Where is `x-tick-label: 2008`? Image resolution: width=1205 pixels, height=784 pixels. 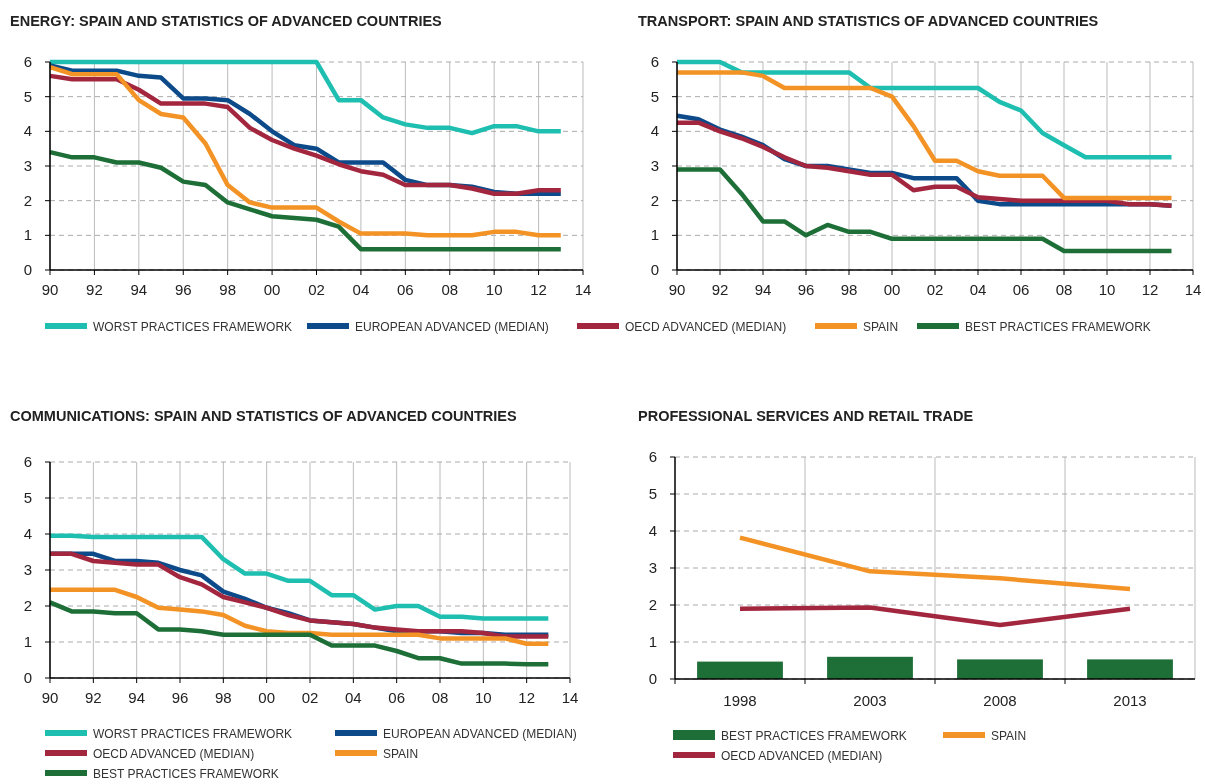
x-tick-label: 2008 is located at coordinates (1000, 700).